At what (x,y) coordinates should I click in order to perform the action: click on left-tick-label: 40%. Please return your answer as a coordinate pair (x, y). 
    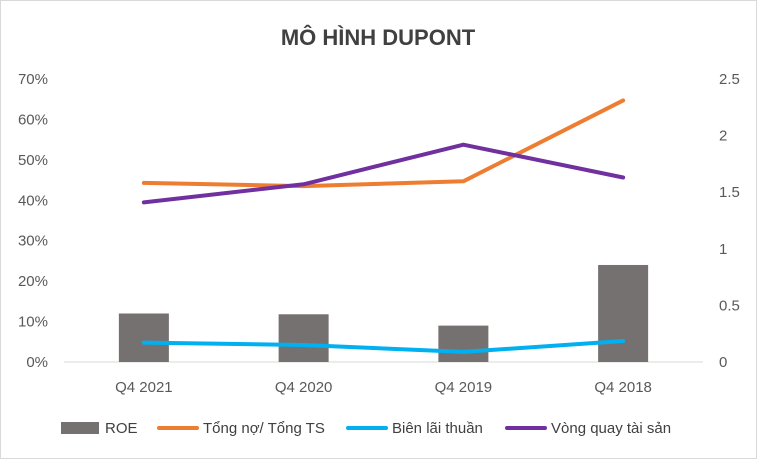
    Looking at the image, I should click on (33, 200).